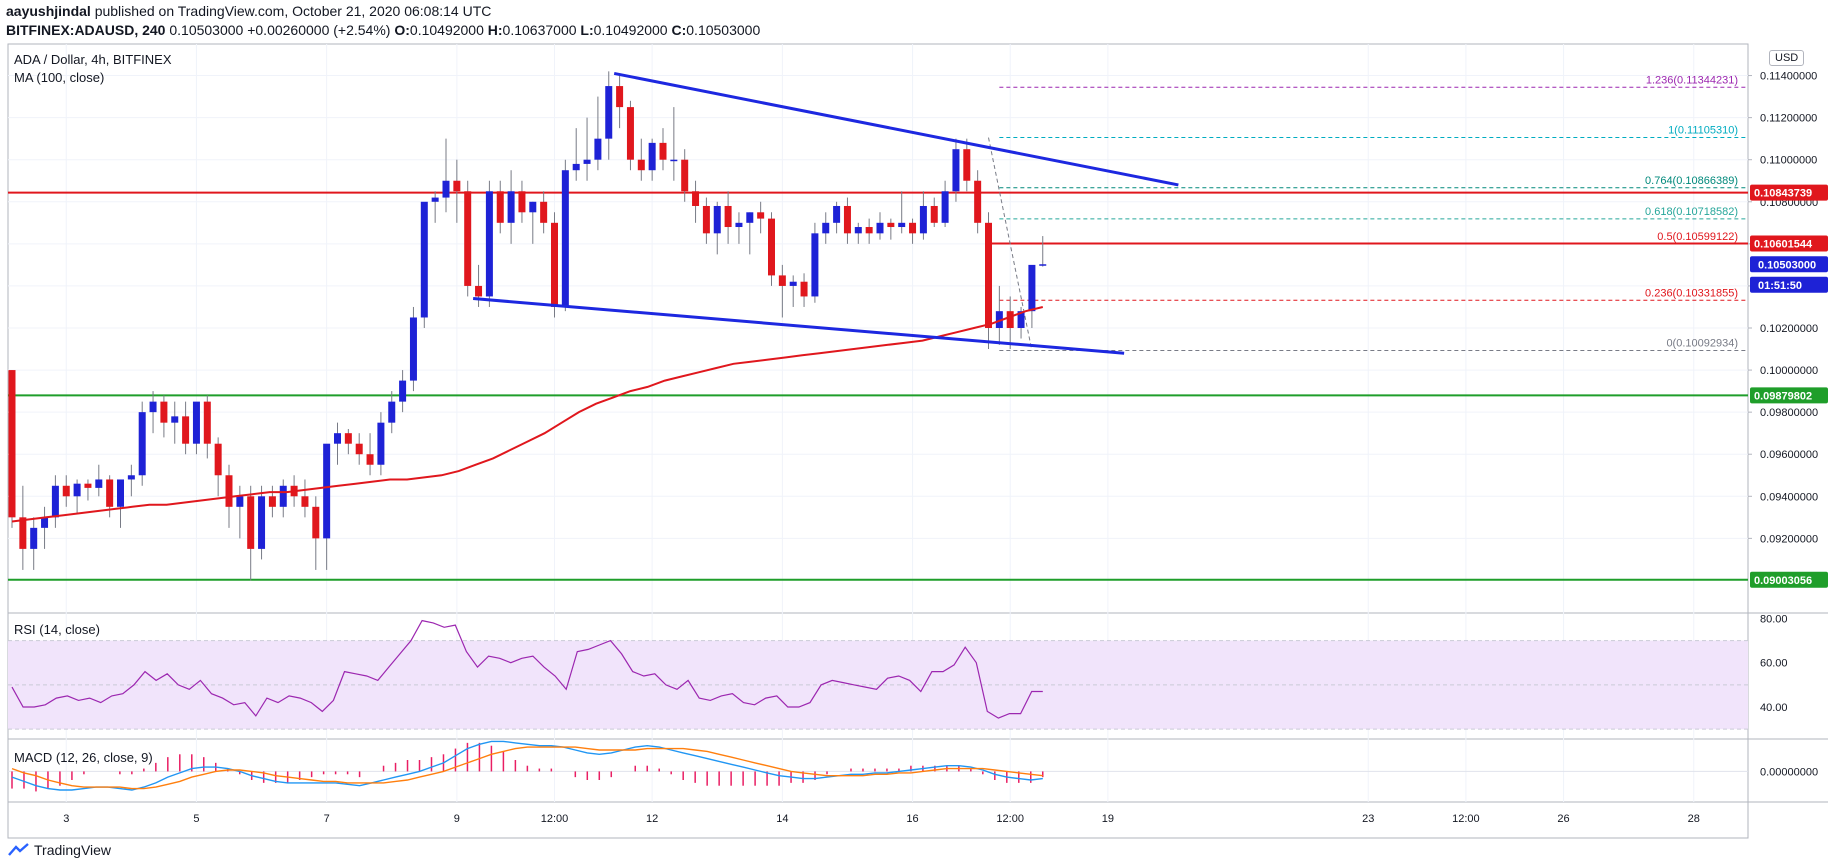 The height and width of the screenshot is (868, 1828). Describe the element at coordinates (652, 819) in the screenshot. I see `time-tick-label: 12` at that location.